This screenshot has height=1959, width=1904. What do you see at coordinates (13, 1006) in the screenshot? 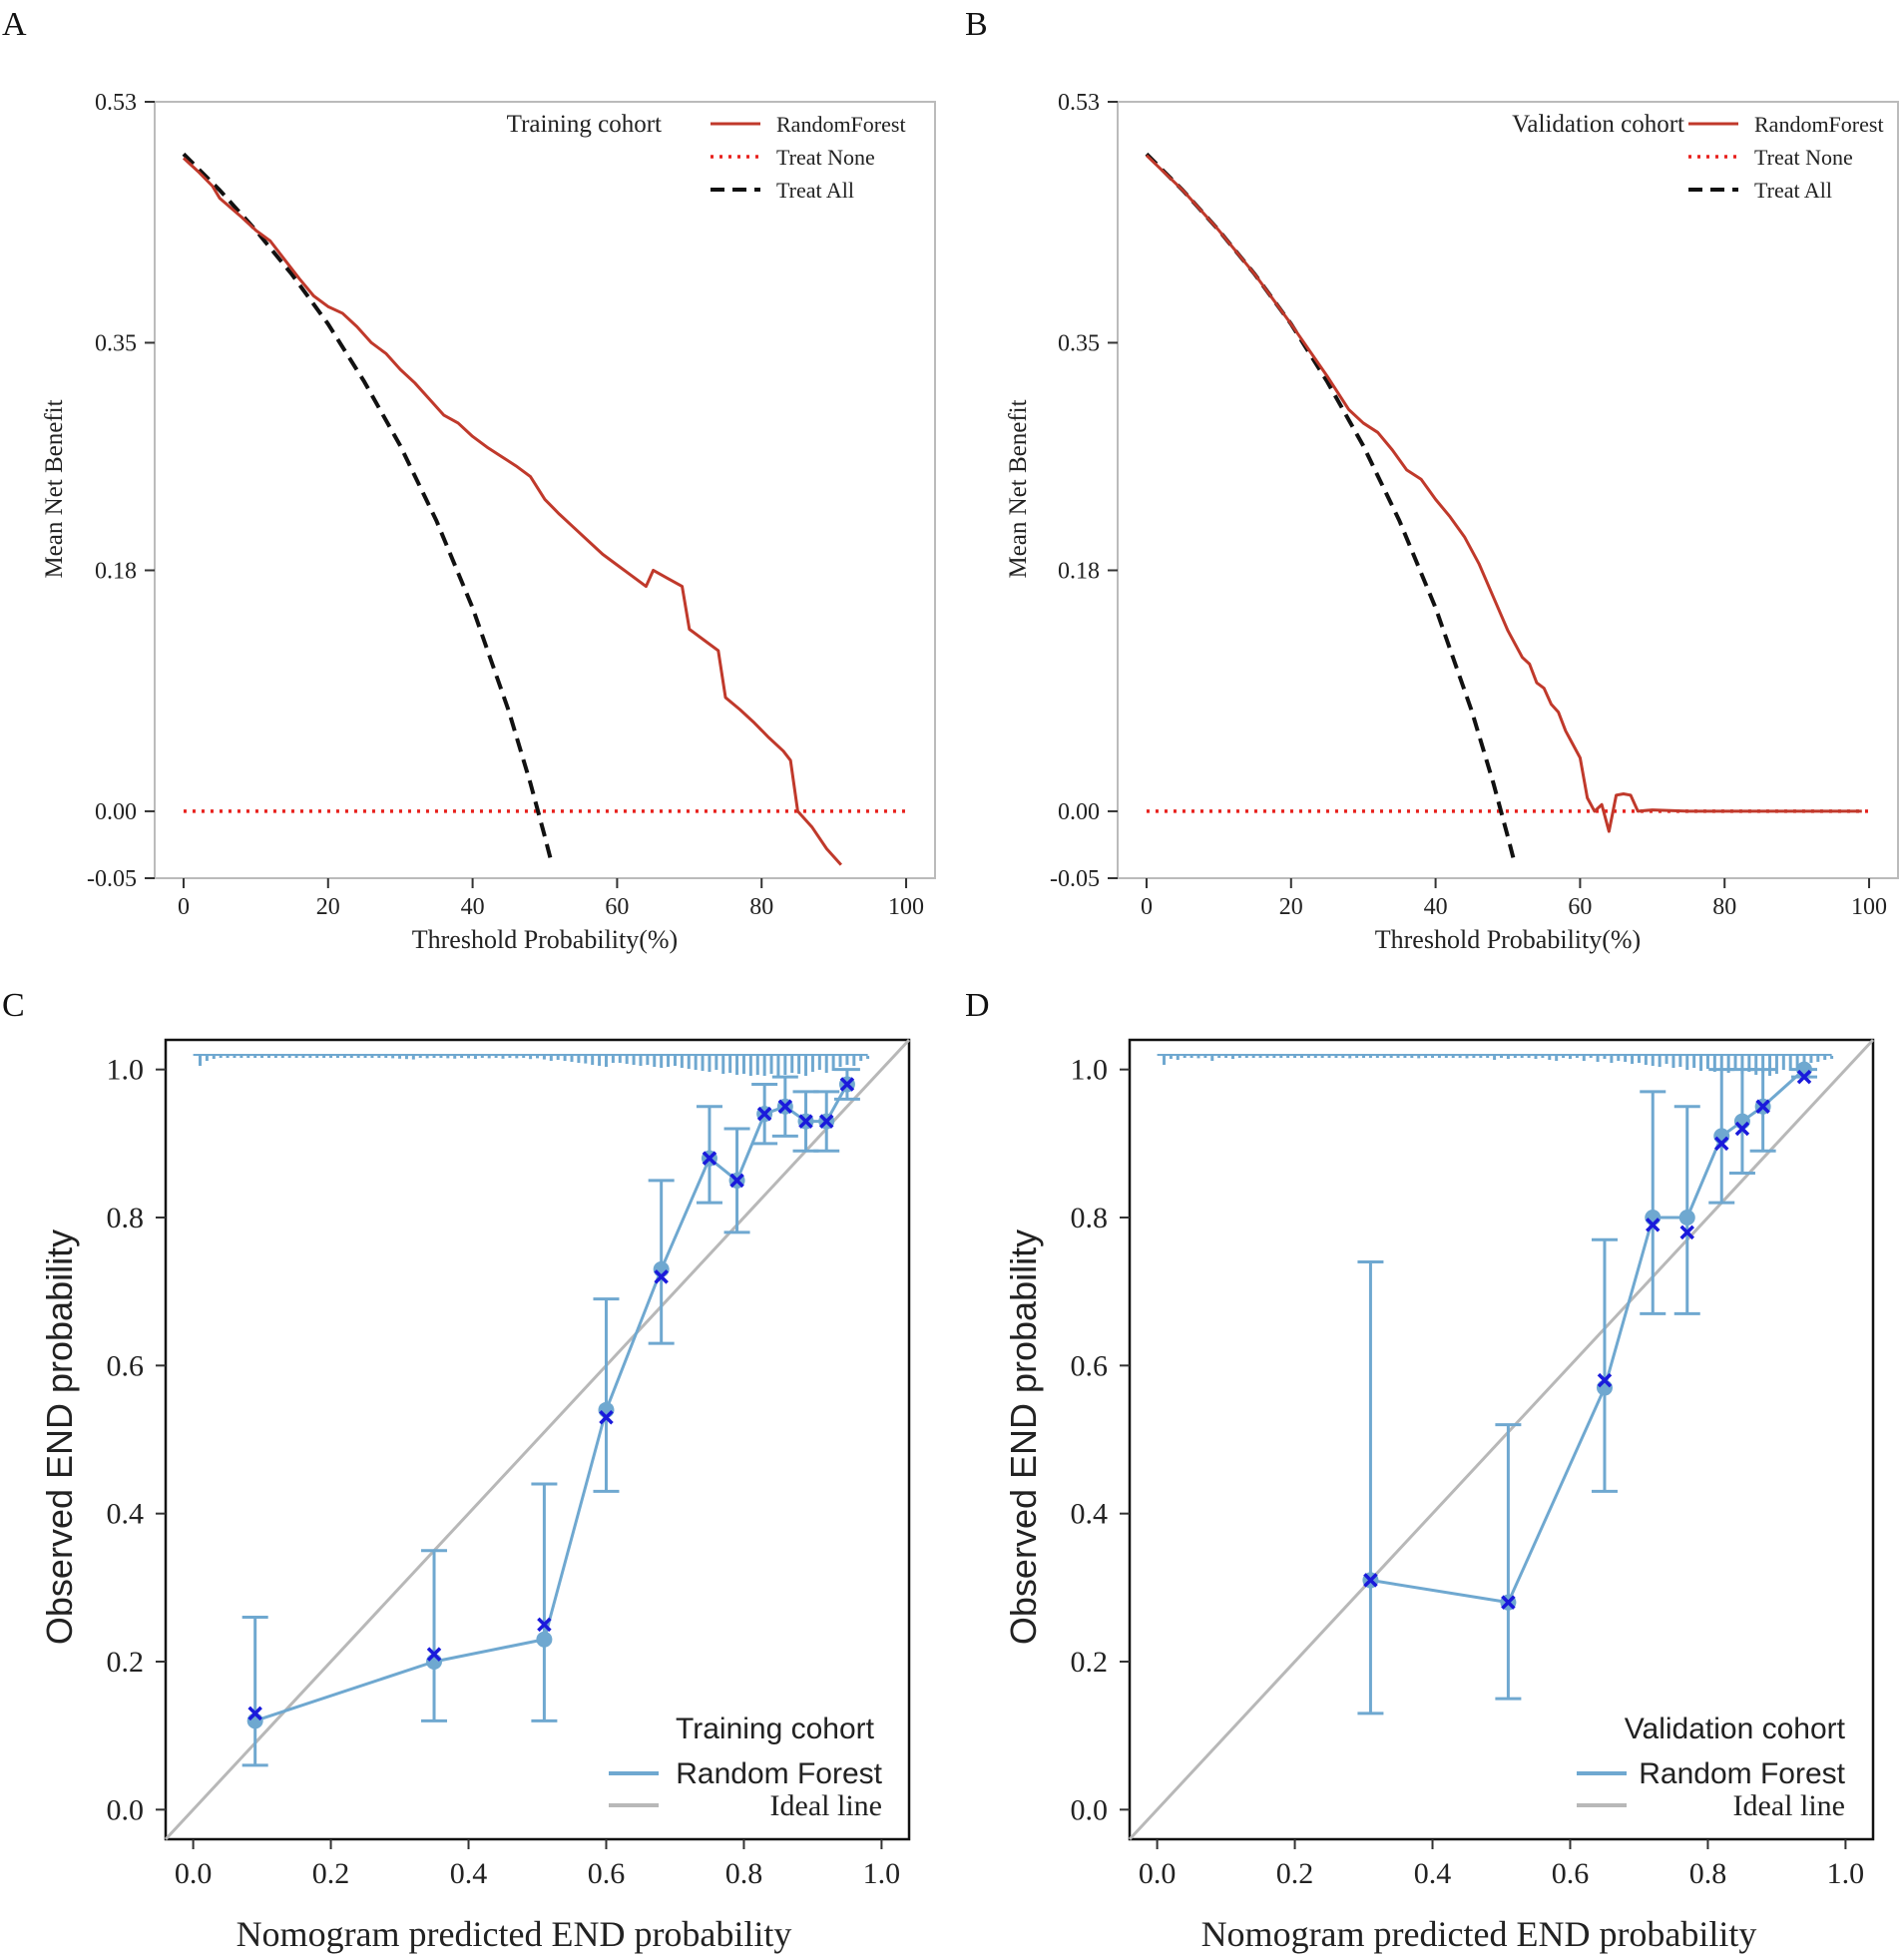
I see `panel-label: C` at bounding box center [13, 1006].